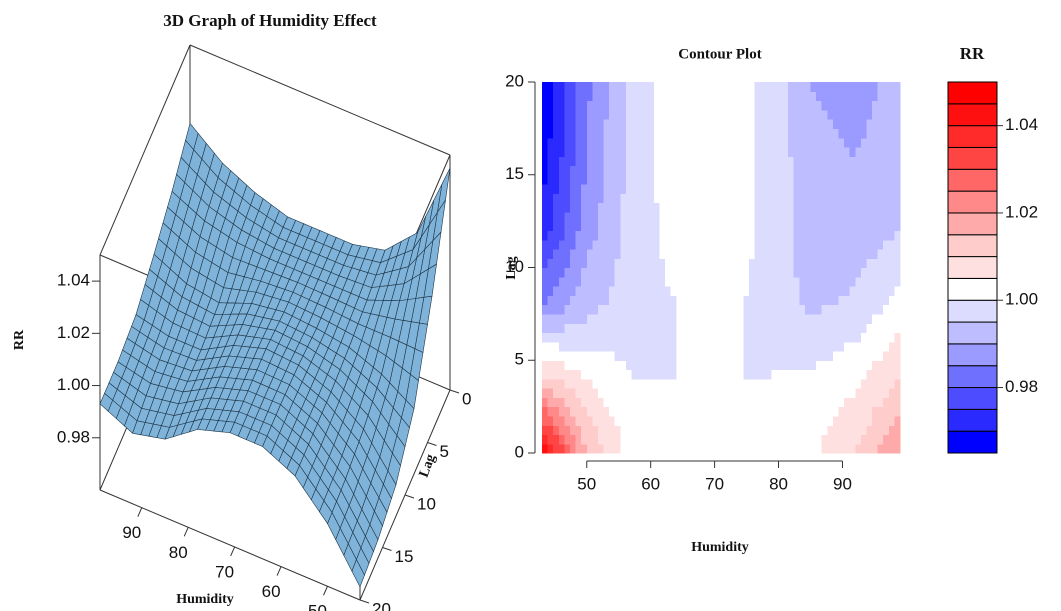  What do you see at coordinates (271, 591) in the screenshot?
I see `x-tick-label: 60` at bounding box center [271, 591].